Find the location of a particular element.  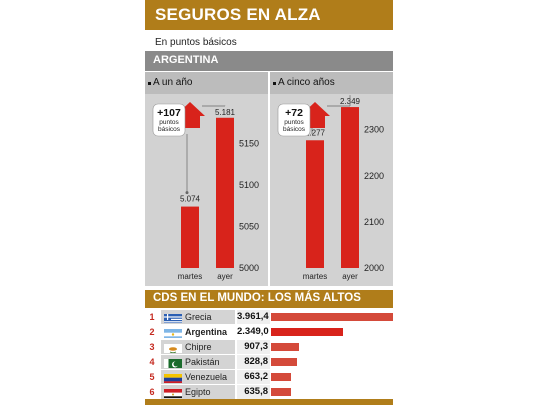

bottom-rule is located at coordinates (269, 402).